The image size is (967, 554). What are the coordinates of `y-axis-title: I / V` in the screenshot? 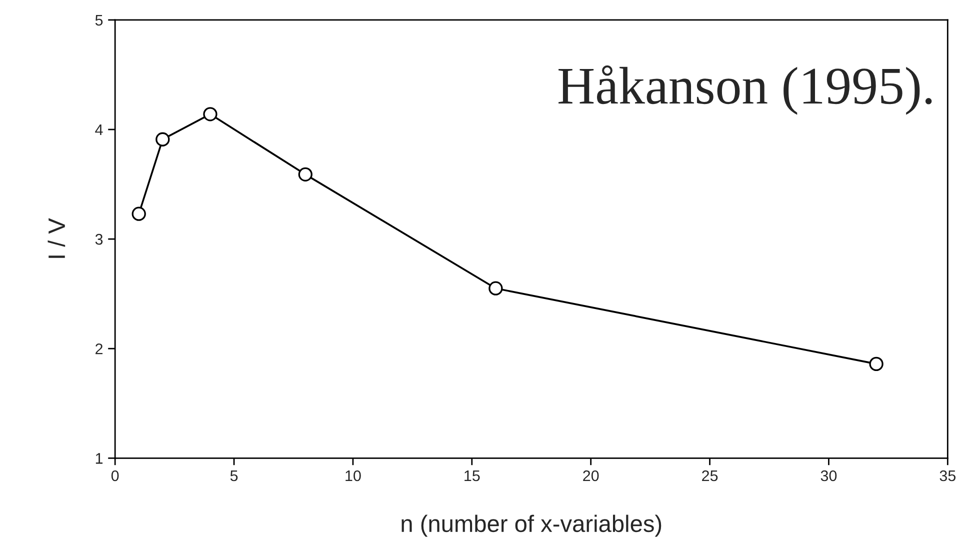 It's located at (57, 238).